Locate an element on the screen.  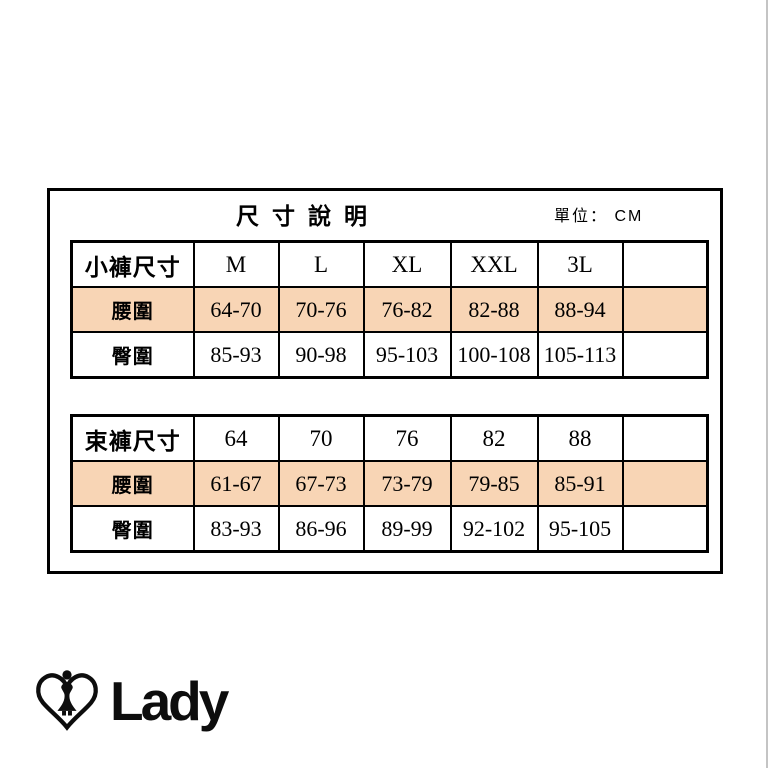
row-header-cell: 束褲尺寸 is located at coordinates (132, 438).